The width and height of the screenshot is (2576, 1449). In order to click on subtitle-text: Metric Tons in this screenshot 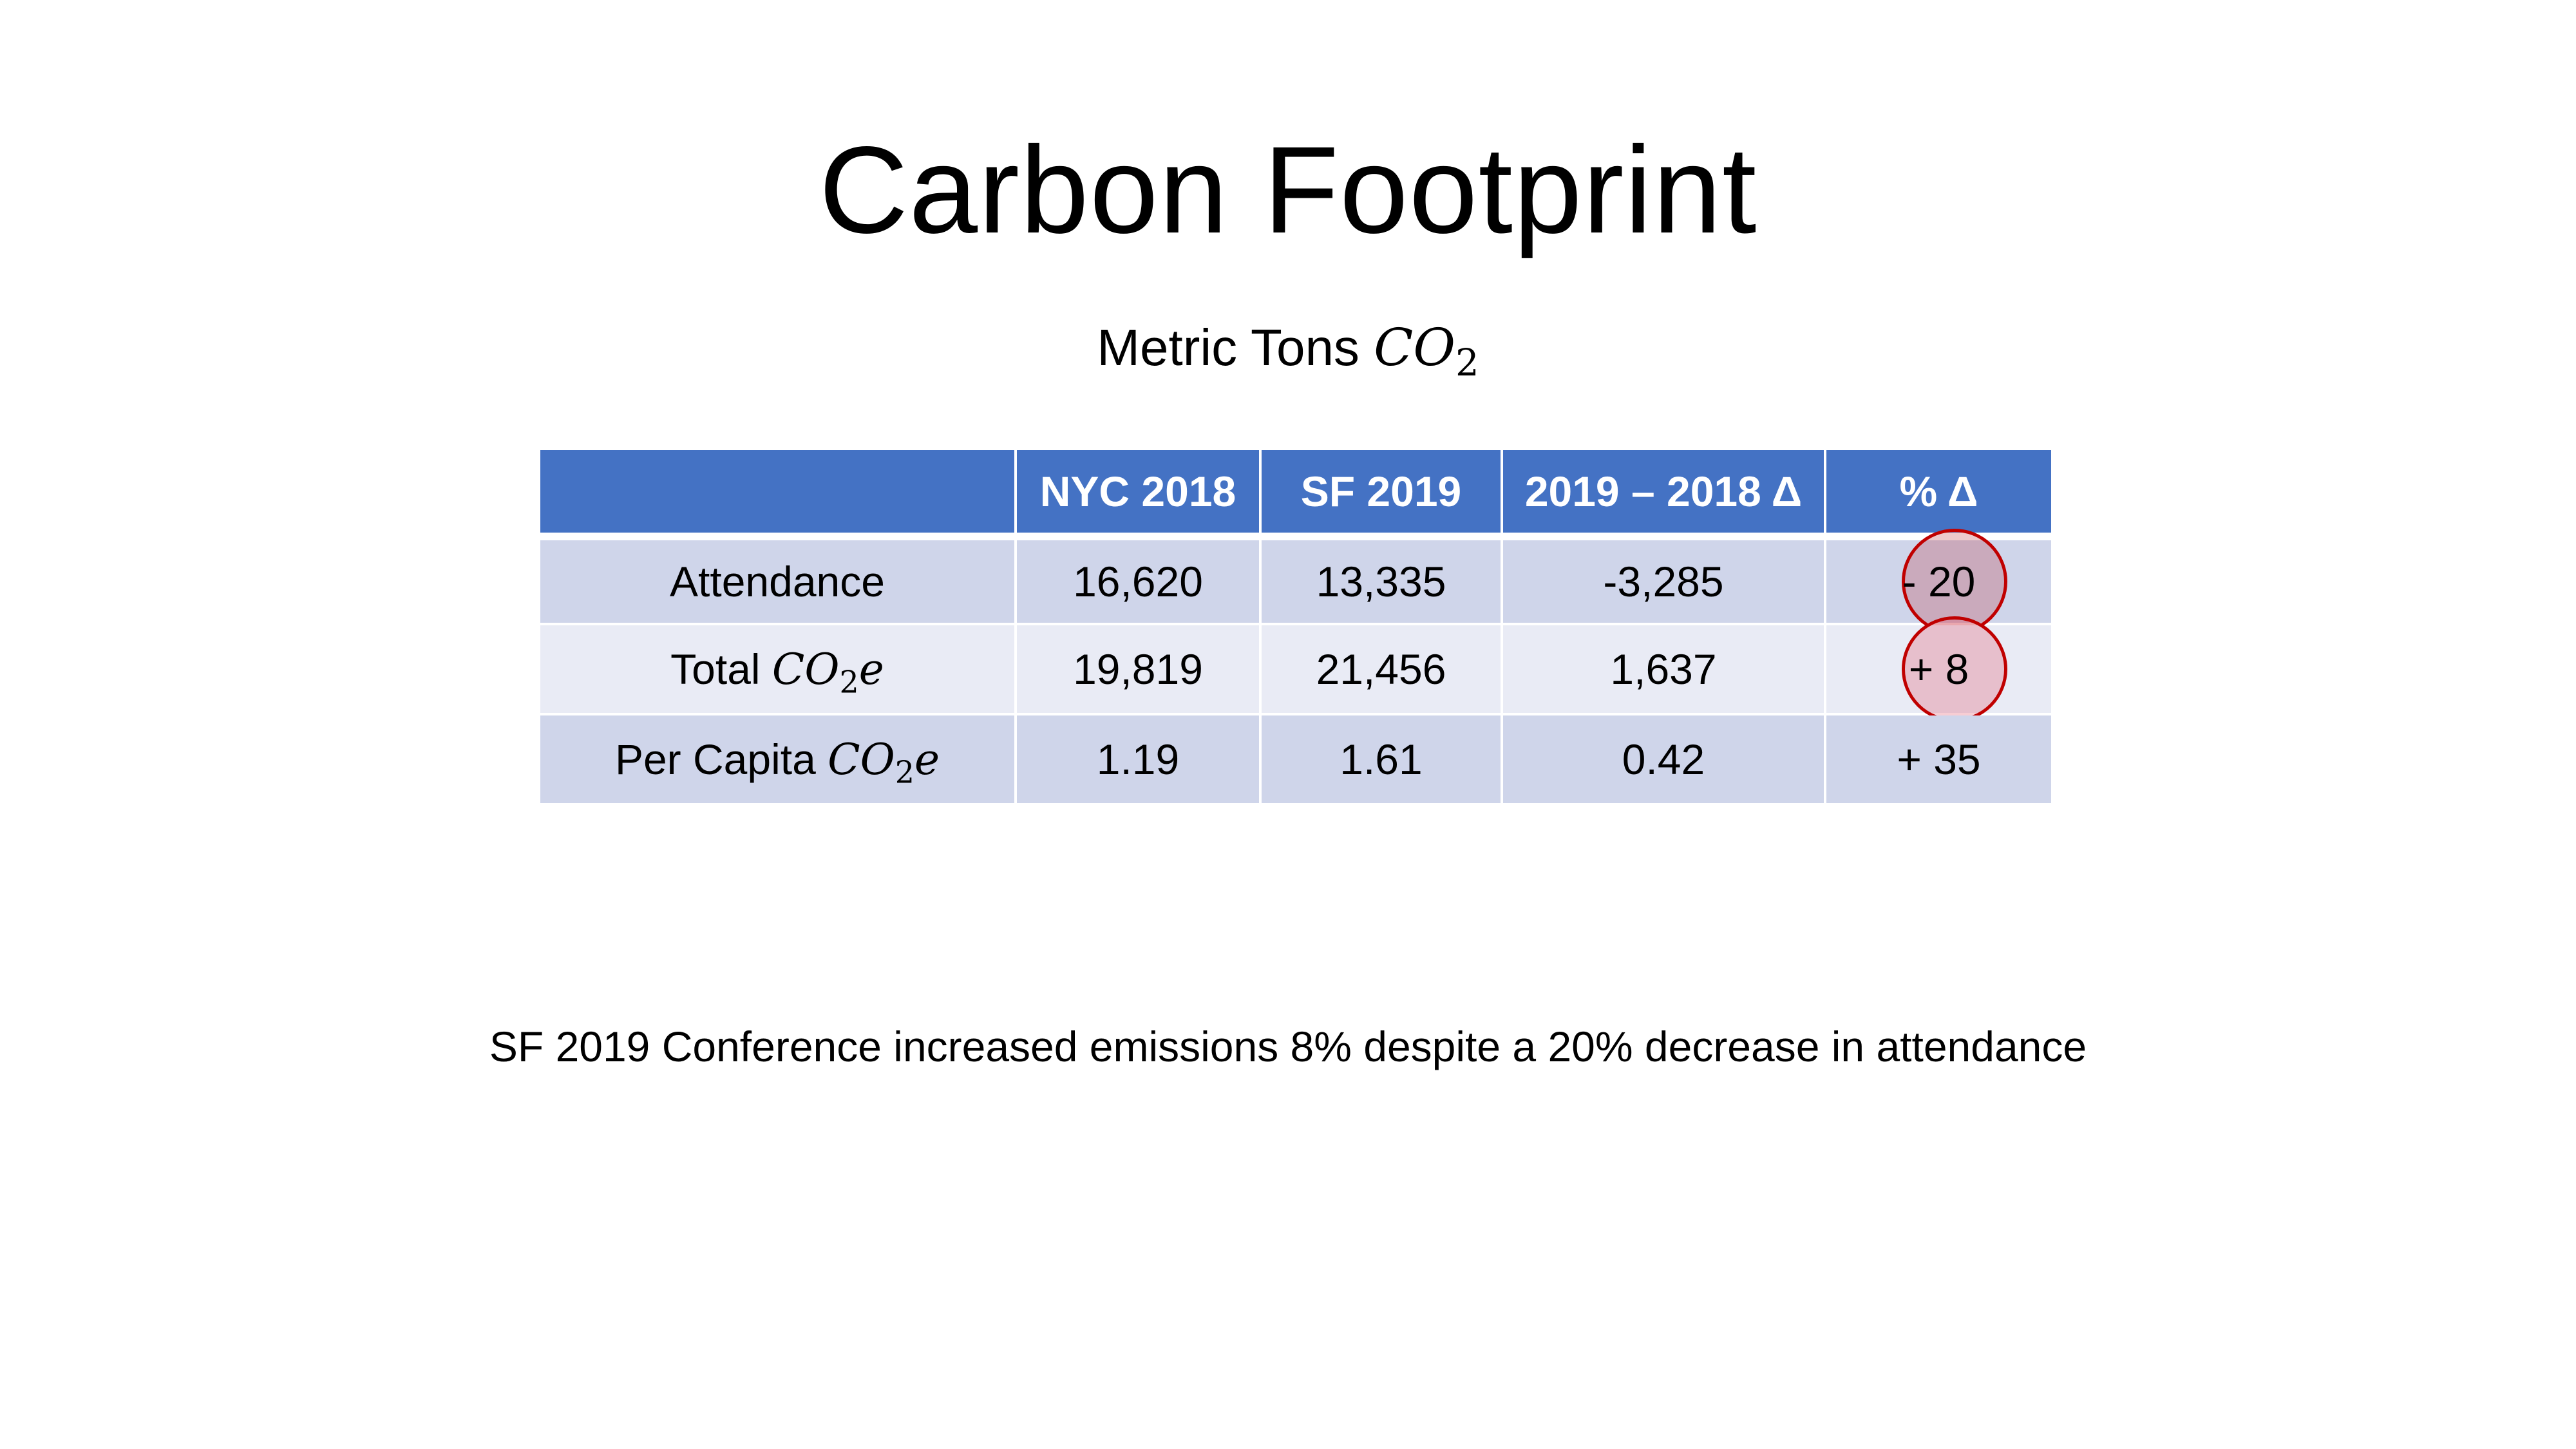, I will do `click(1235, 348)`.